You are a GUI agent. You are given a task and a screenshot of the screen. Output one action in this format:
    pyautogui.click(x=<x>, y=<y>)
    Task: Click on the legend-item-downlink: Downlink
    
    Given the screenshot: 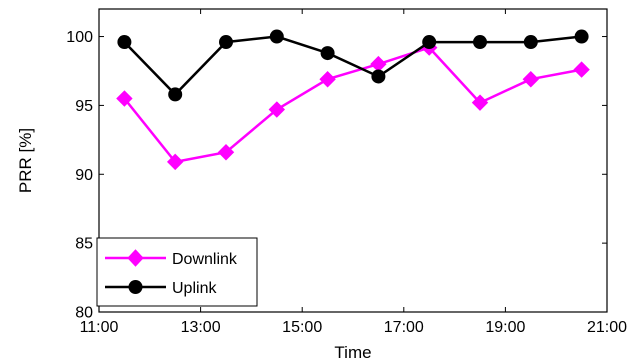 What is the action you would take?
    pyautogui.click(x=171, y=258)
    